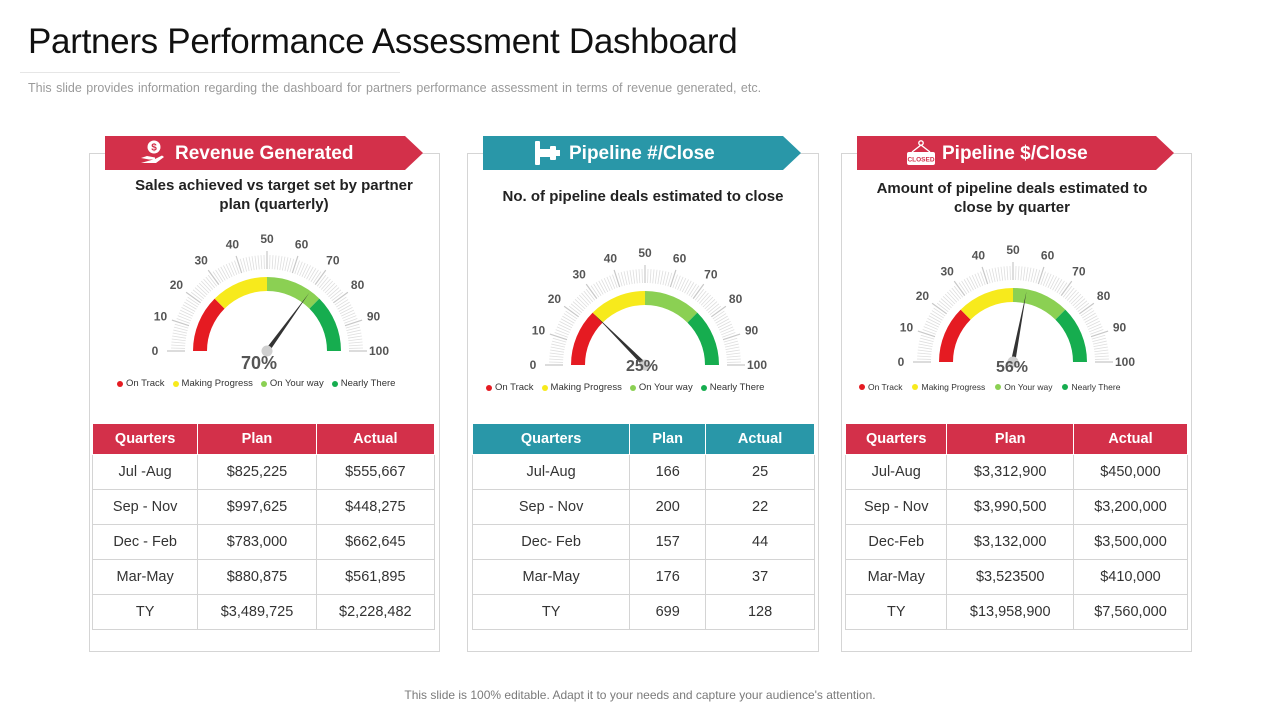 This screenshot has height=720, width=1280. What do you see at coordinates (896, 542) in the screenshot?
I see `quarter-cell: Dec-Feb` at bounding box center [896, 542].